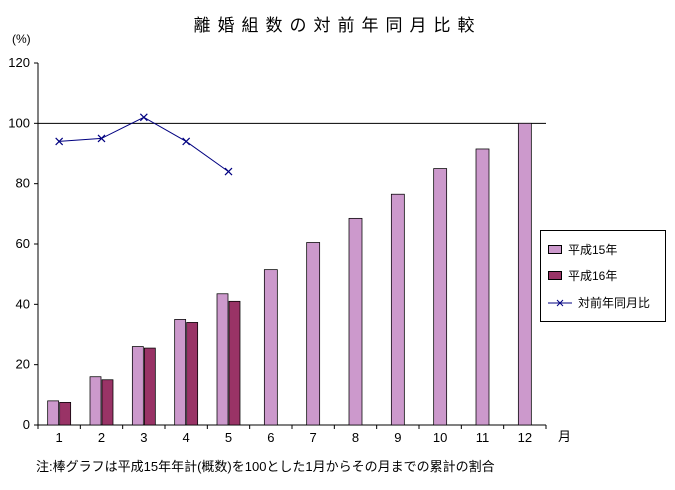 This screenshot has width=675, height=490. I want to click on y-tick-label: 20, so click(23, 364).